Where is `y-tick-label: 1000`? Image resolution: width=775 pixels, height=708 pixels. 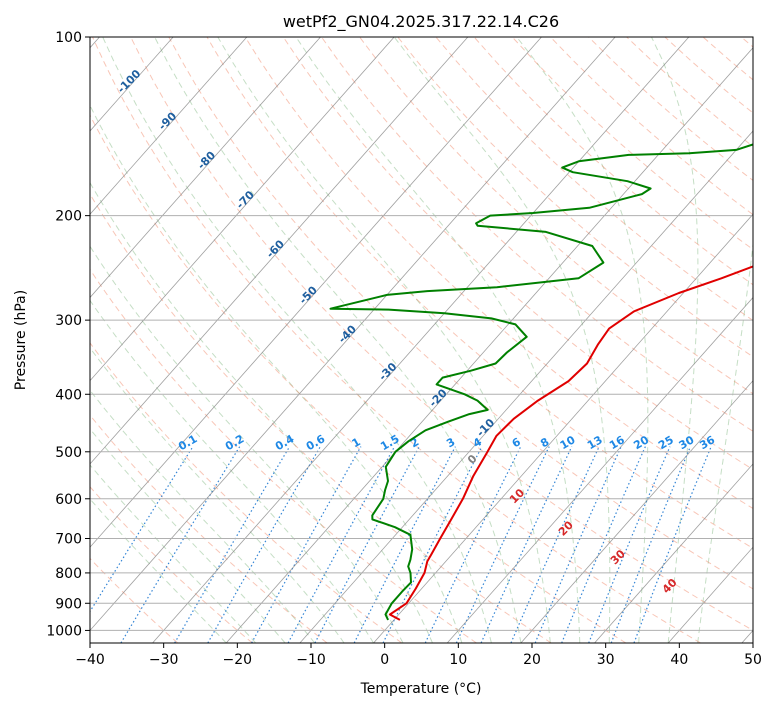 y-tick-label: 1000 is located at coordinates (64, 631).